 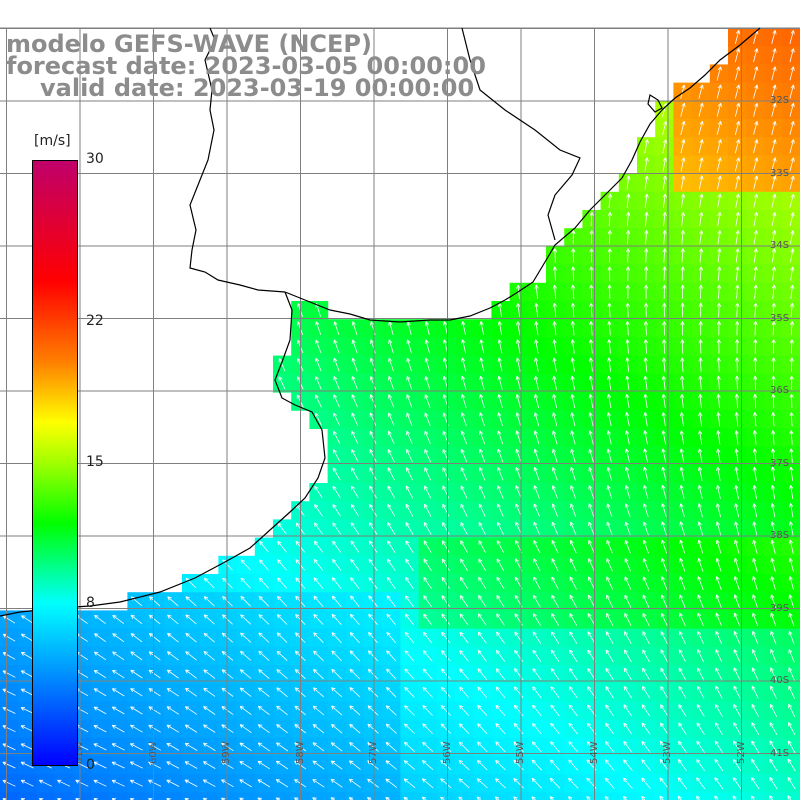 What do you see at coordinates (520, 752) in the screenshot?
I see `longitude-label: 55W` at bounding box center [520, 752].